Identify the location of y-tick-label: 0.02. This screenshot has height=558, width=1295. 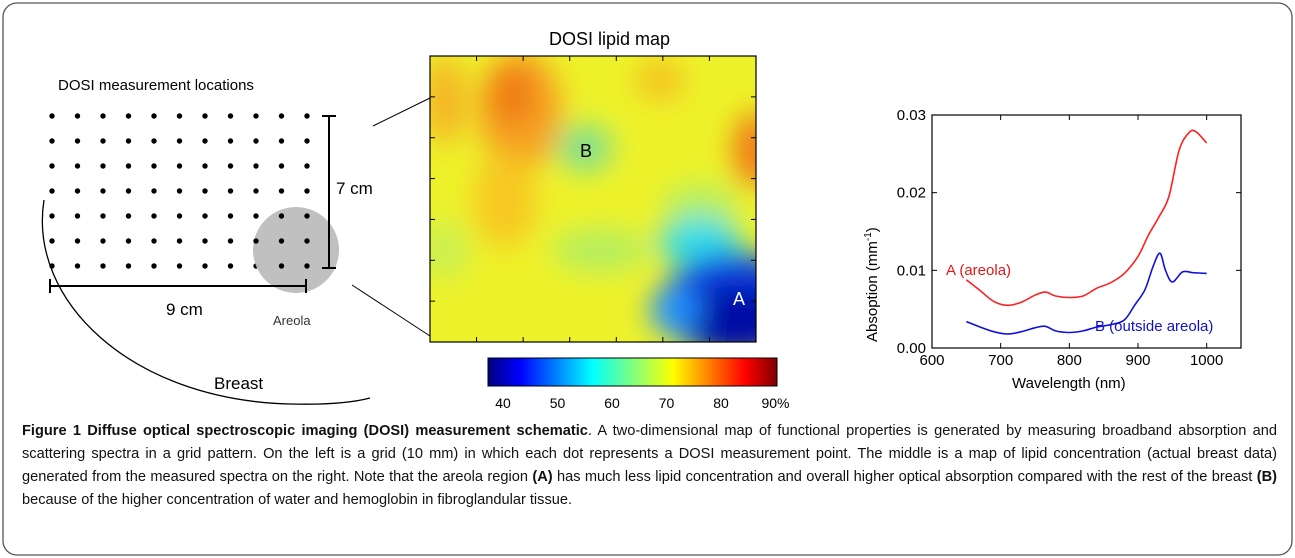
(911, 193).